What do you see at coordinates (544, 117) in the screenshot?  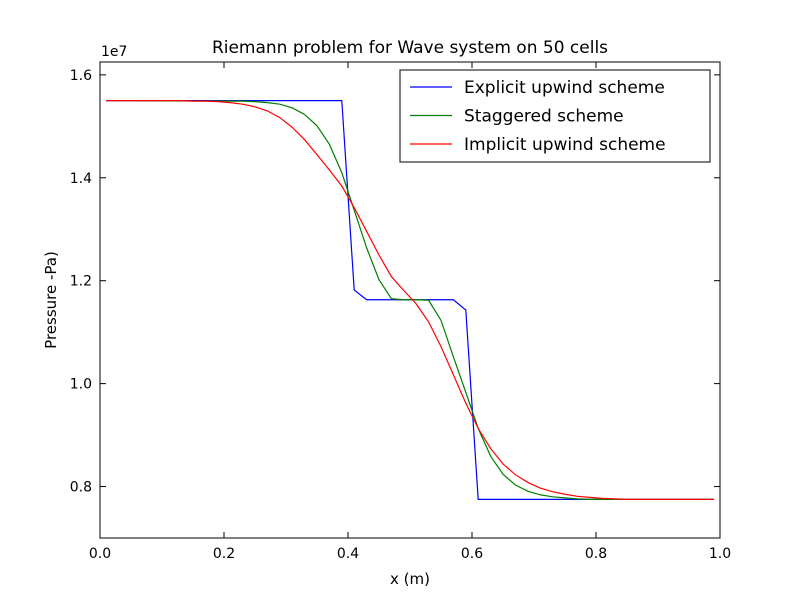 I see `legend-label: Staggered scheme` at bounding box center [544, 117].